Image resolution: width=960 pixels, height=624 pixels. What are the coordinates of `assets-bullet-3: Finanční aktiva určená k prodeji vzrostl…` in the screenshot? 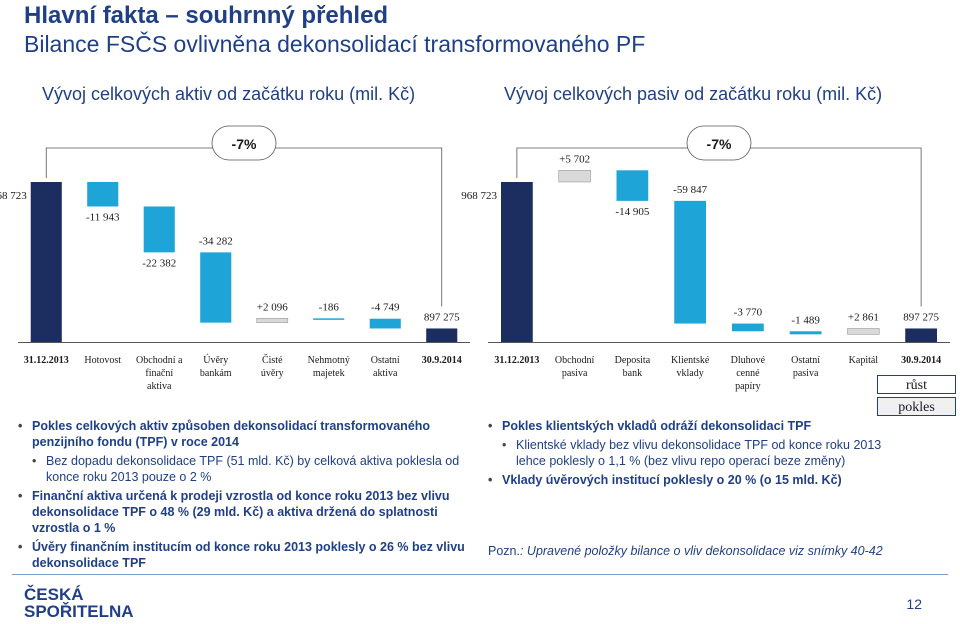 It's located at (242, 512).